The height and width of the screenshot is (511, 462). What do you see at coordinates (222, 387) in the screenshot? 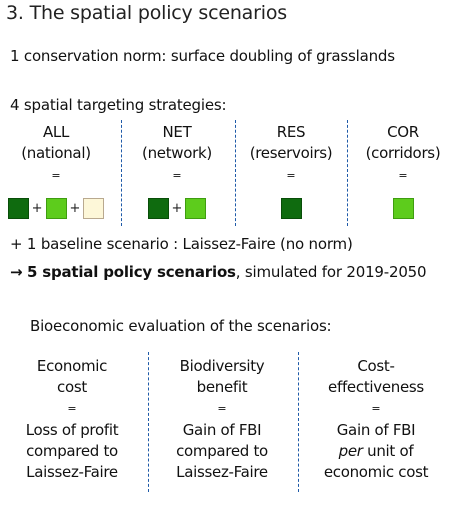
I see `evaluation-label-line: benefit` at bounding box center [222, 387].